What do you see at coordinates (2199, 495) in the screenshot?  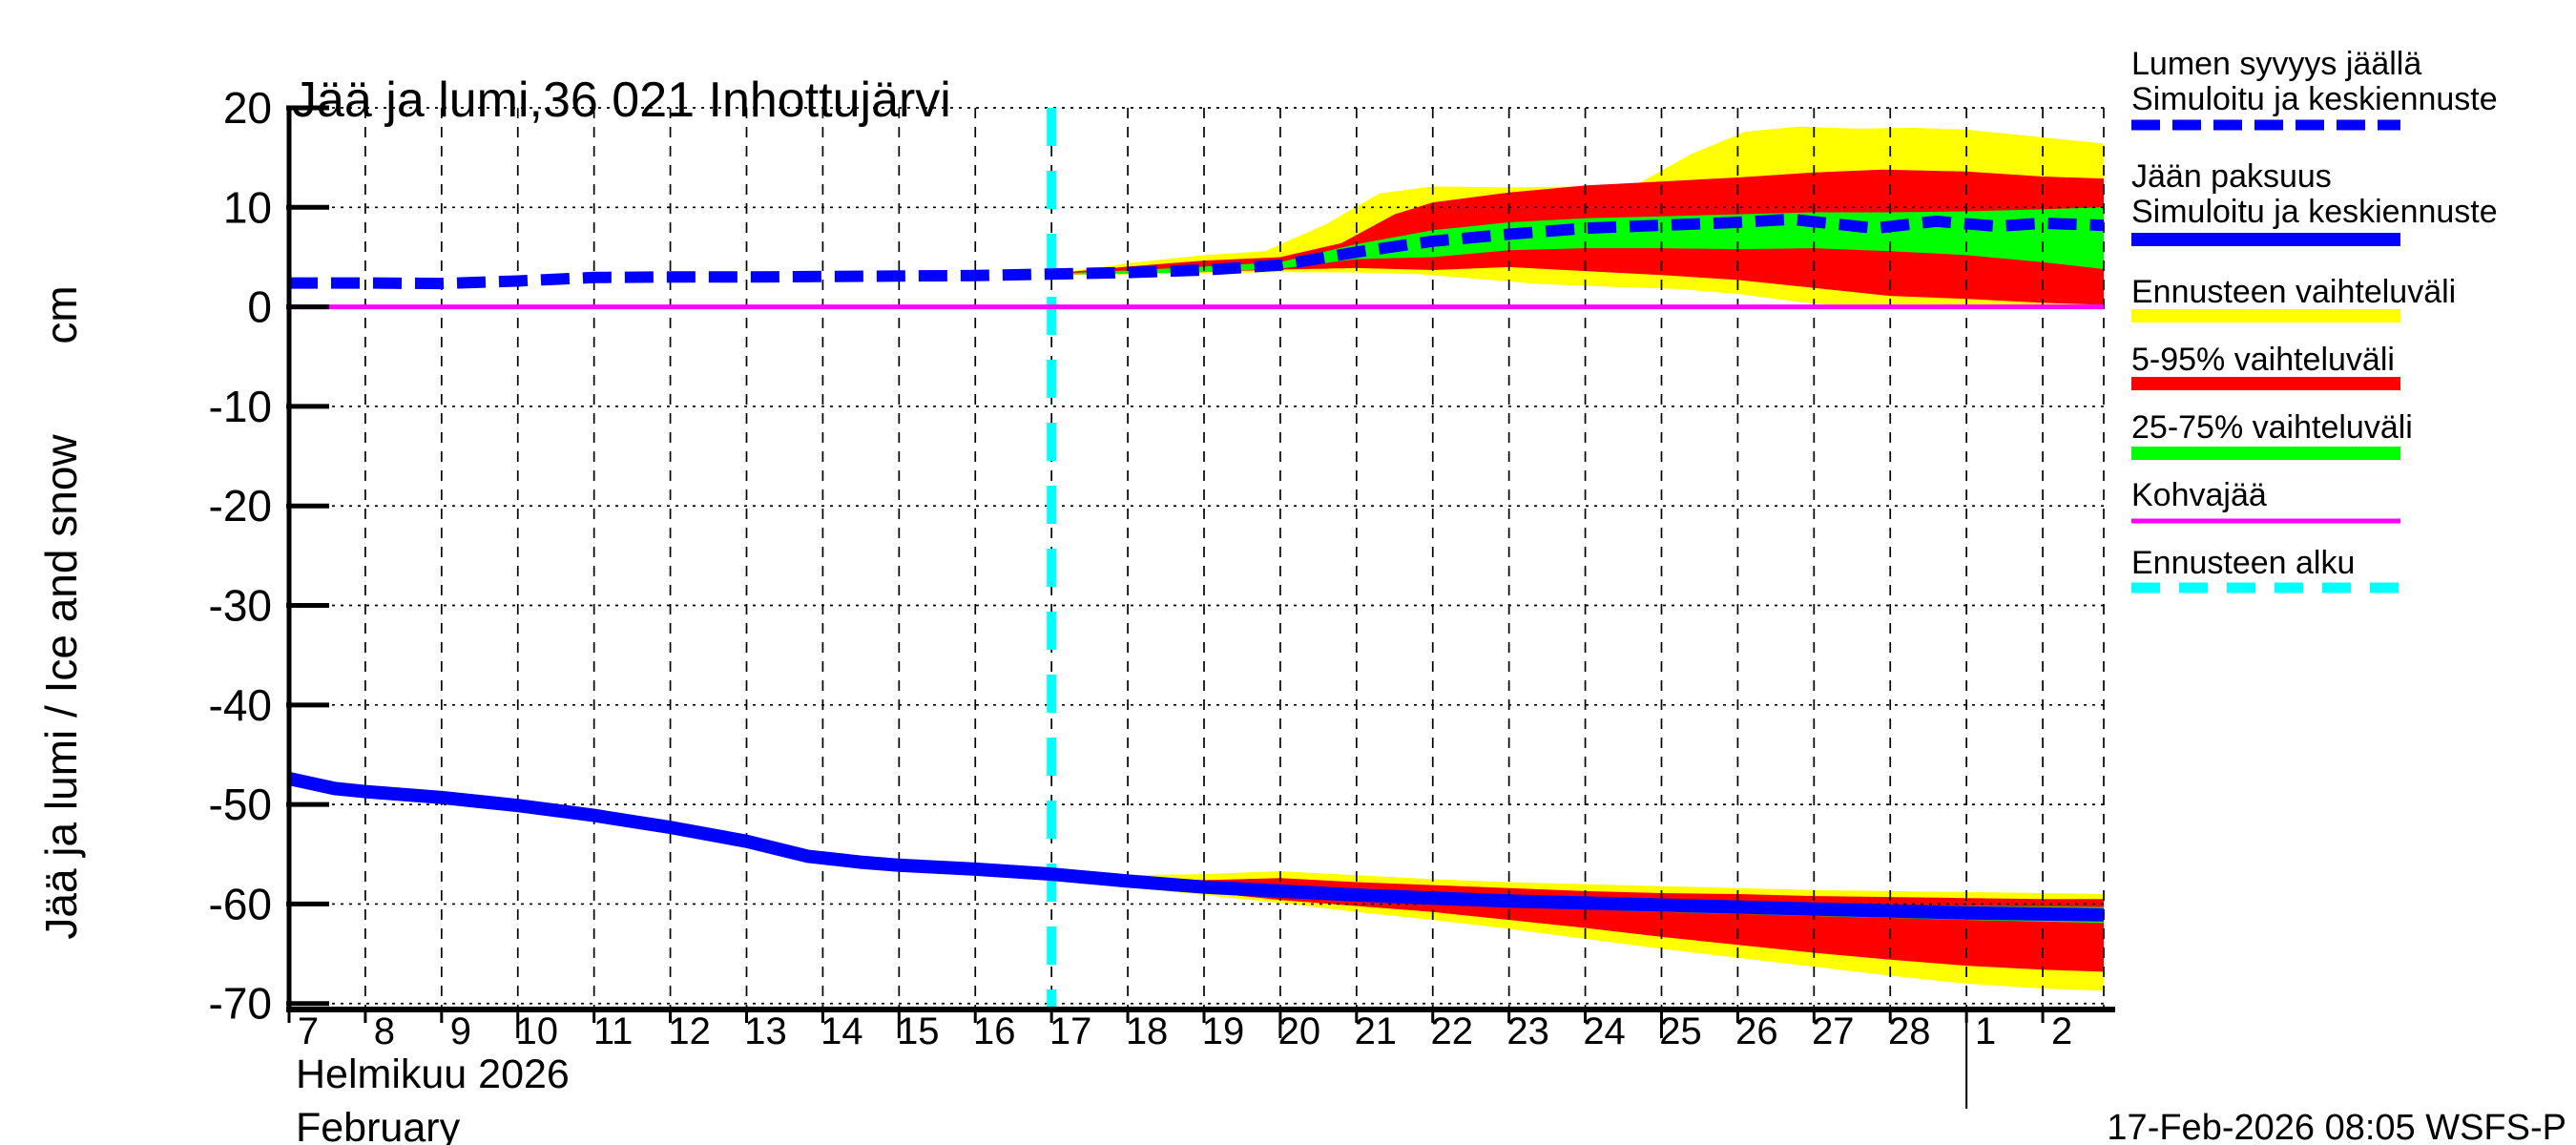 I see `legend-label: Kohvajää` at bounding box center [2199, 495].